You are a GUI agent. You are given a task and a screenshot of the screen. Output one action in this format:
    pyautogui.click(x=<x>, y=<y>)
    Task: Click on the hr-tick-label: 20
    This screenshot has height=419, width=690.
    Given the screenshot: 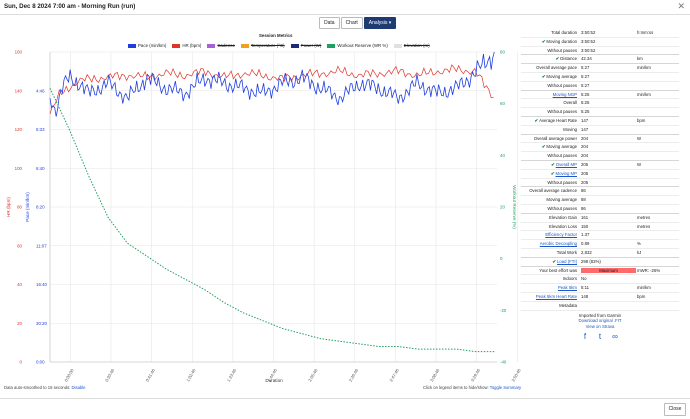 What is the action you would take?
    pyautogui.click(x=19, y=323)
    